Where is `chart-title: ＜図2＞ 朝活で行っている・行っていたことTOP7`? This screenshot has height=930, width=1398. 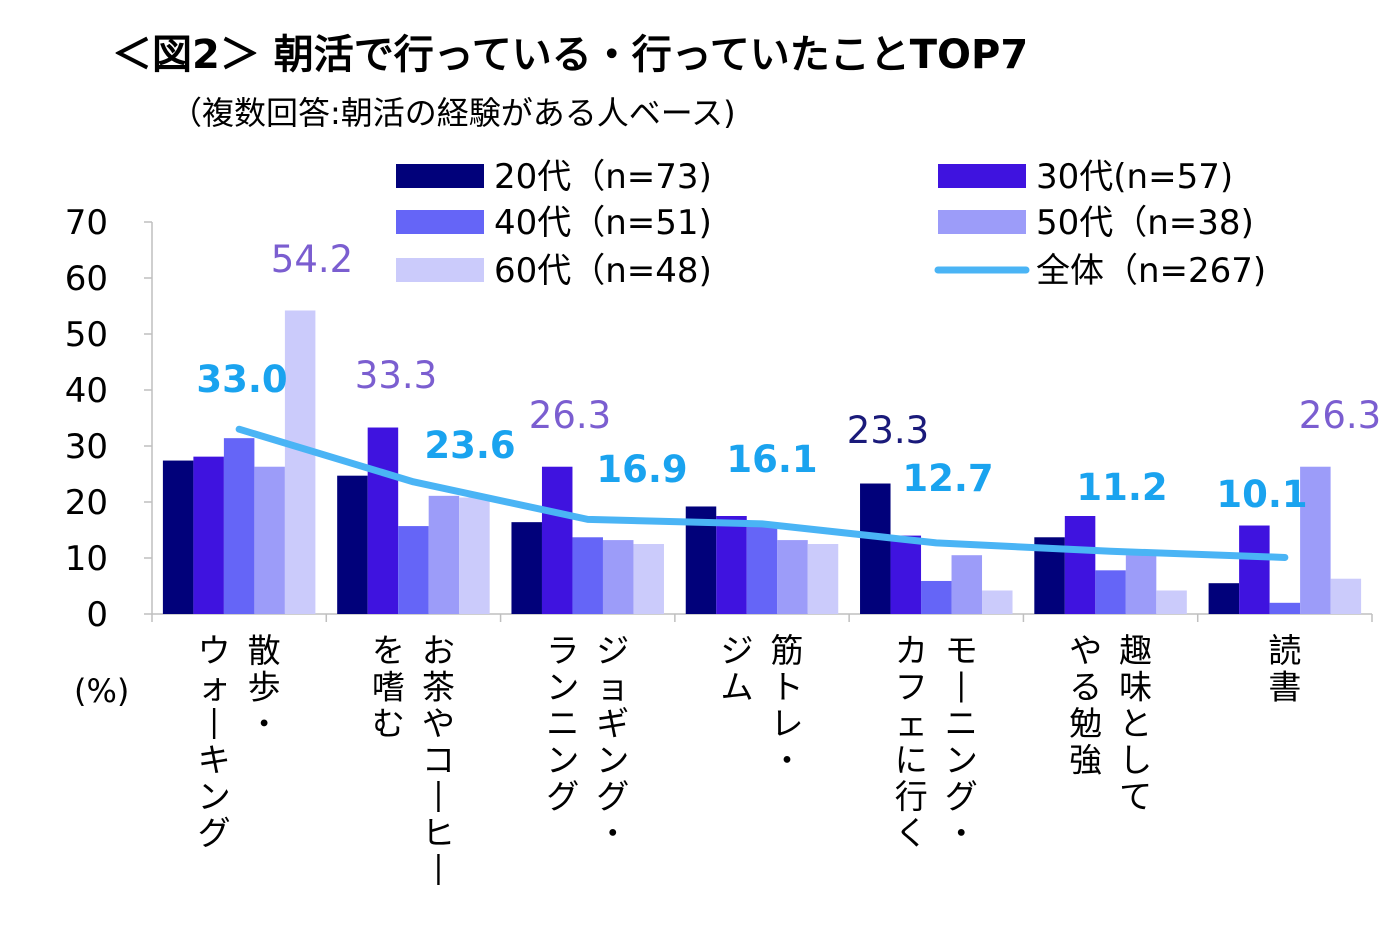 chart-title: ＜図2＞ 朝活で行っている・行っていたことTOP7 is located at coordinates (570, 55).